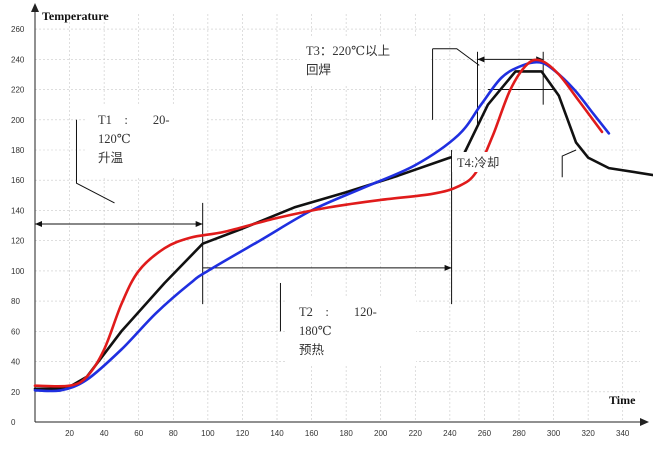 The image size is (653, 455). Describe the element at coordinates (15, 301) in the screenshot. I see `y-tick-label: 80` at that location.